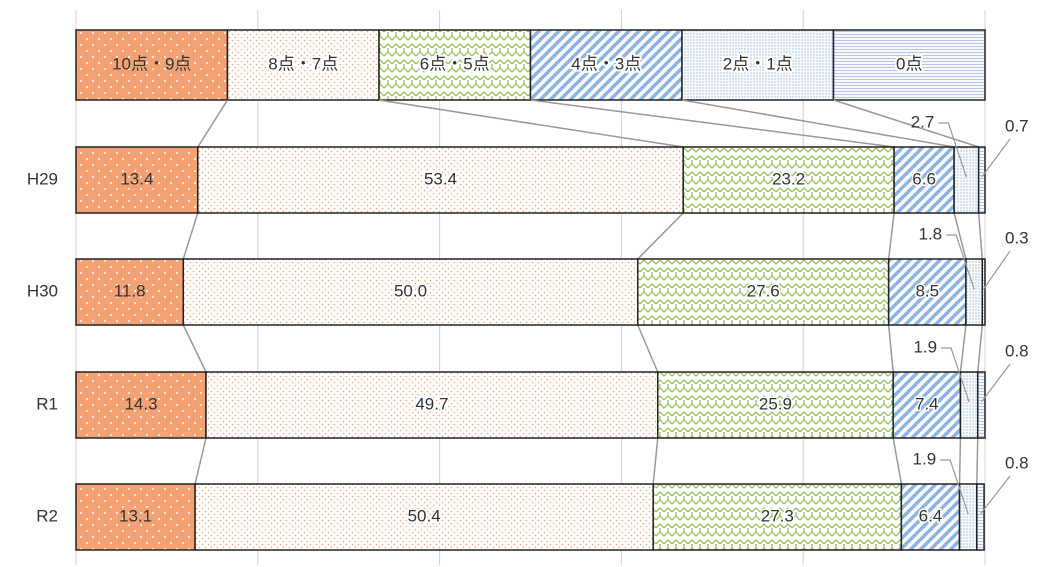 Image resolution: width=1042 pixels, height=567 pixels. I want to click on legend-label: 2点・1点, so click(758, 63).